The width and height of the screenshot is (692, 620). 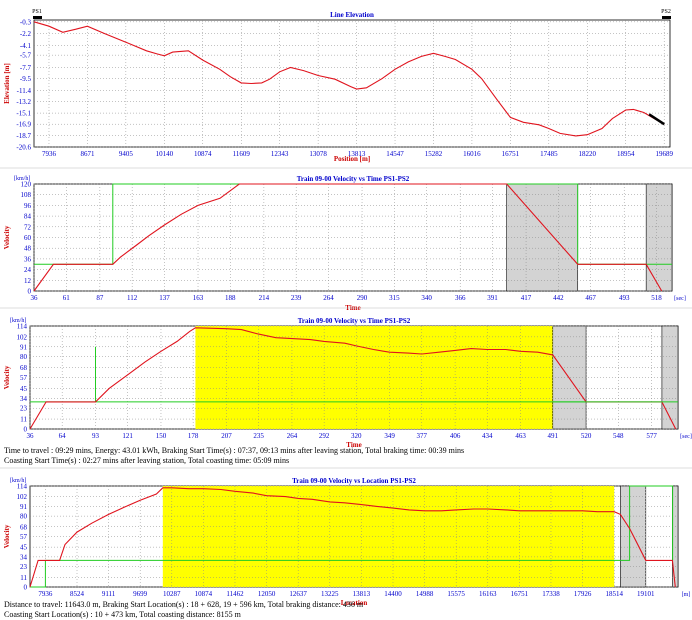 I want to click on panel1-end-station-label: PS2, so click(x=666, y=12).